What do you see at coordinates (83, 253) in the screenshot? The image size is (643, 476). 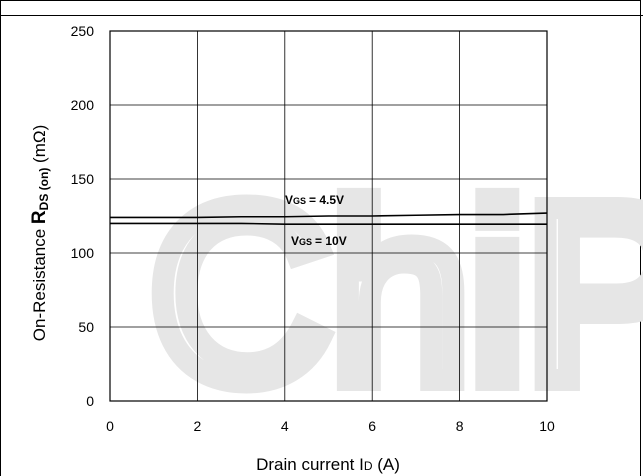 I see `y-tick-label: 100` at bounding box center [83, 253].